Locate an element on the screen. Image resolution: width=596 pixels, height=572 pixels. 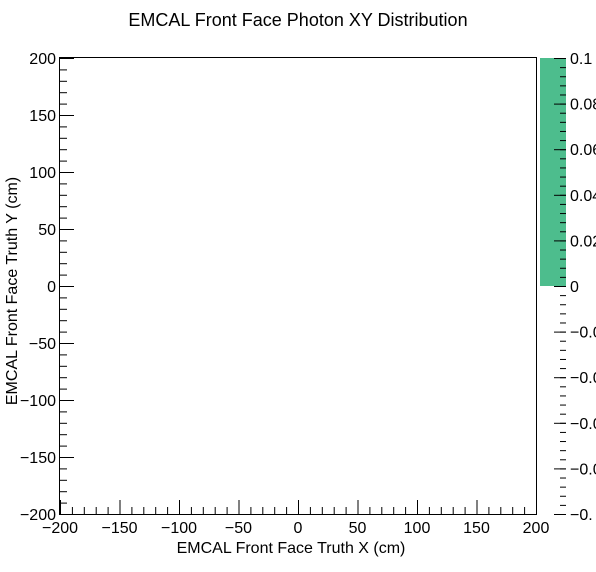
colorbar-axis: −0. −0.0 −0.0 −0.0 −0.0 0 0.02 0.04 0.06 0.08 0.1 is located at coordinates (575, 287).